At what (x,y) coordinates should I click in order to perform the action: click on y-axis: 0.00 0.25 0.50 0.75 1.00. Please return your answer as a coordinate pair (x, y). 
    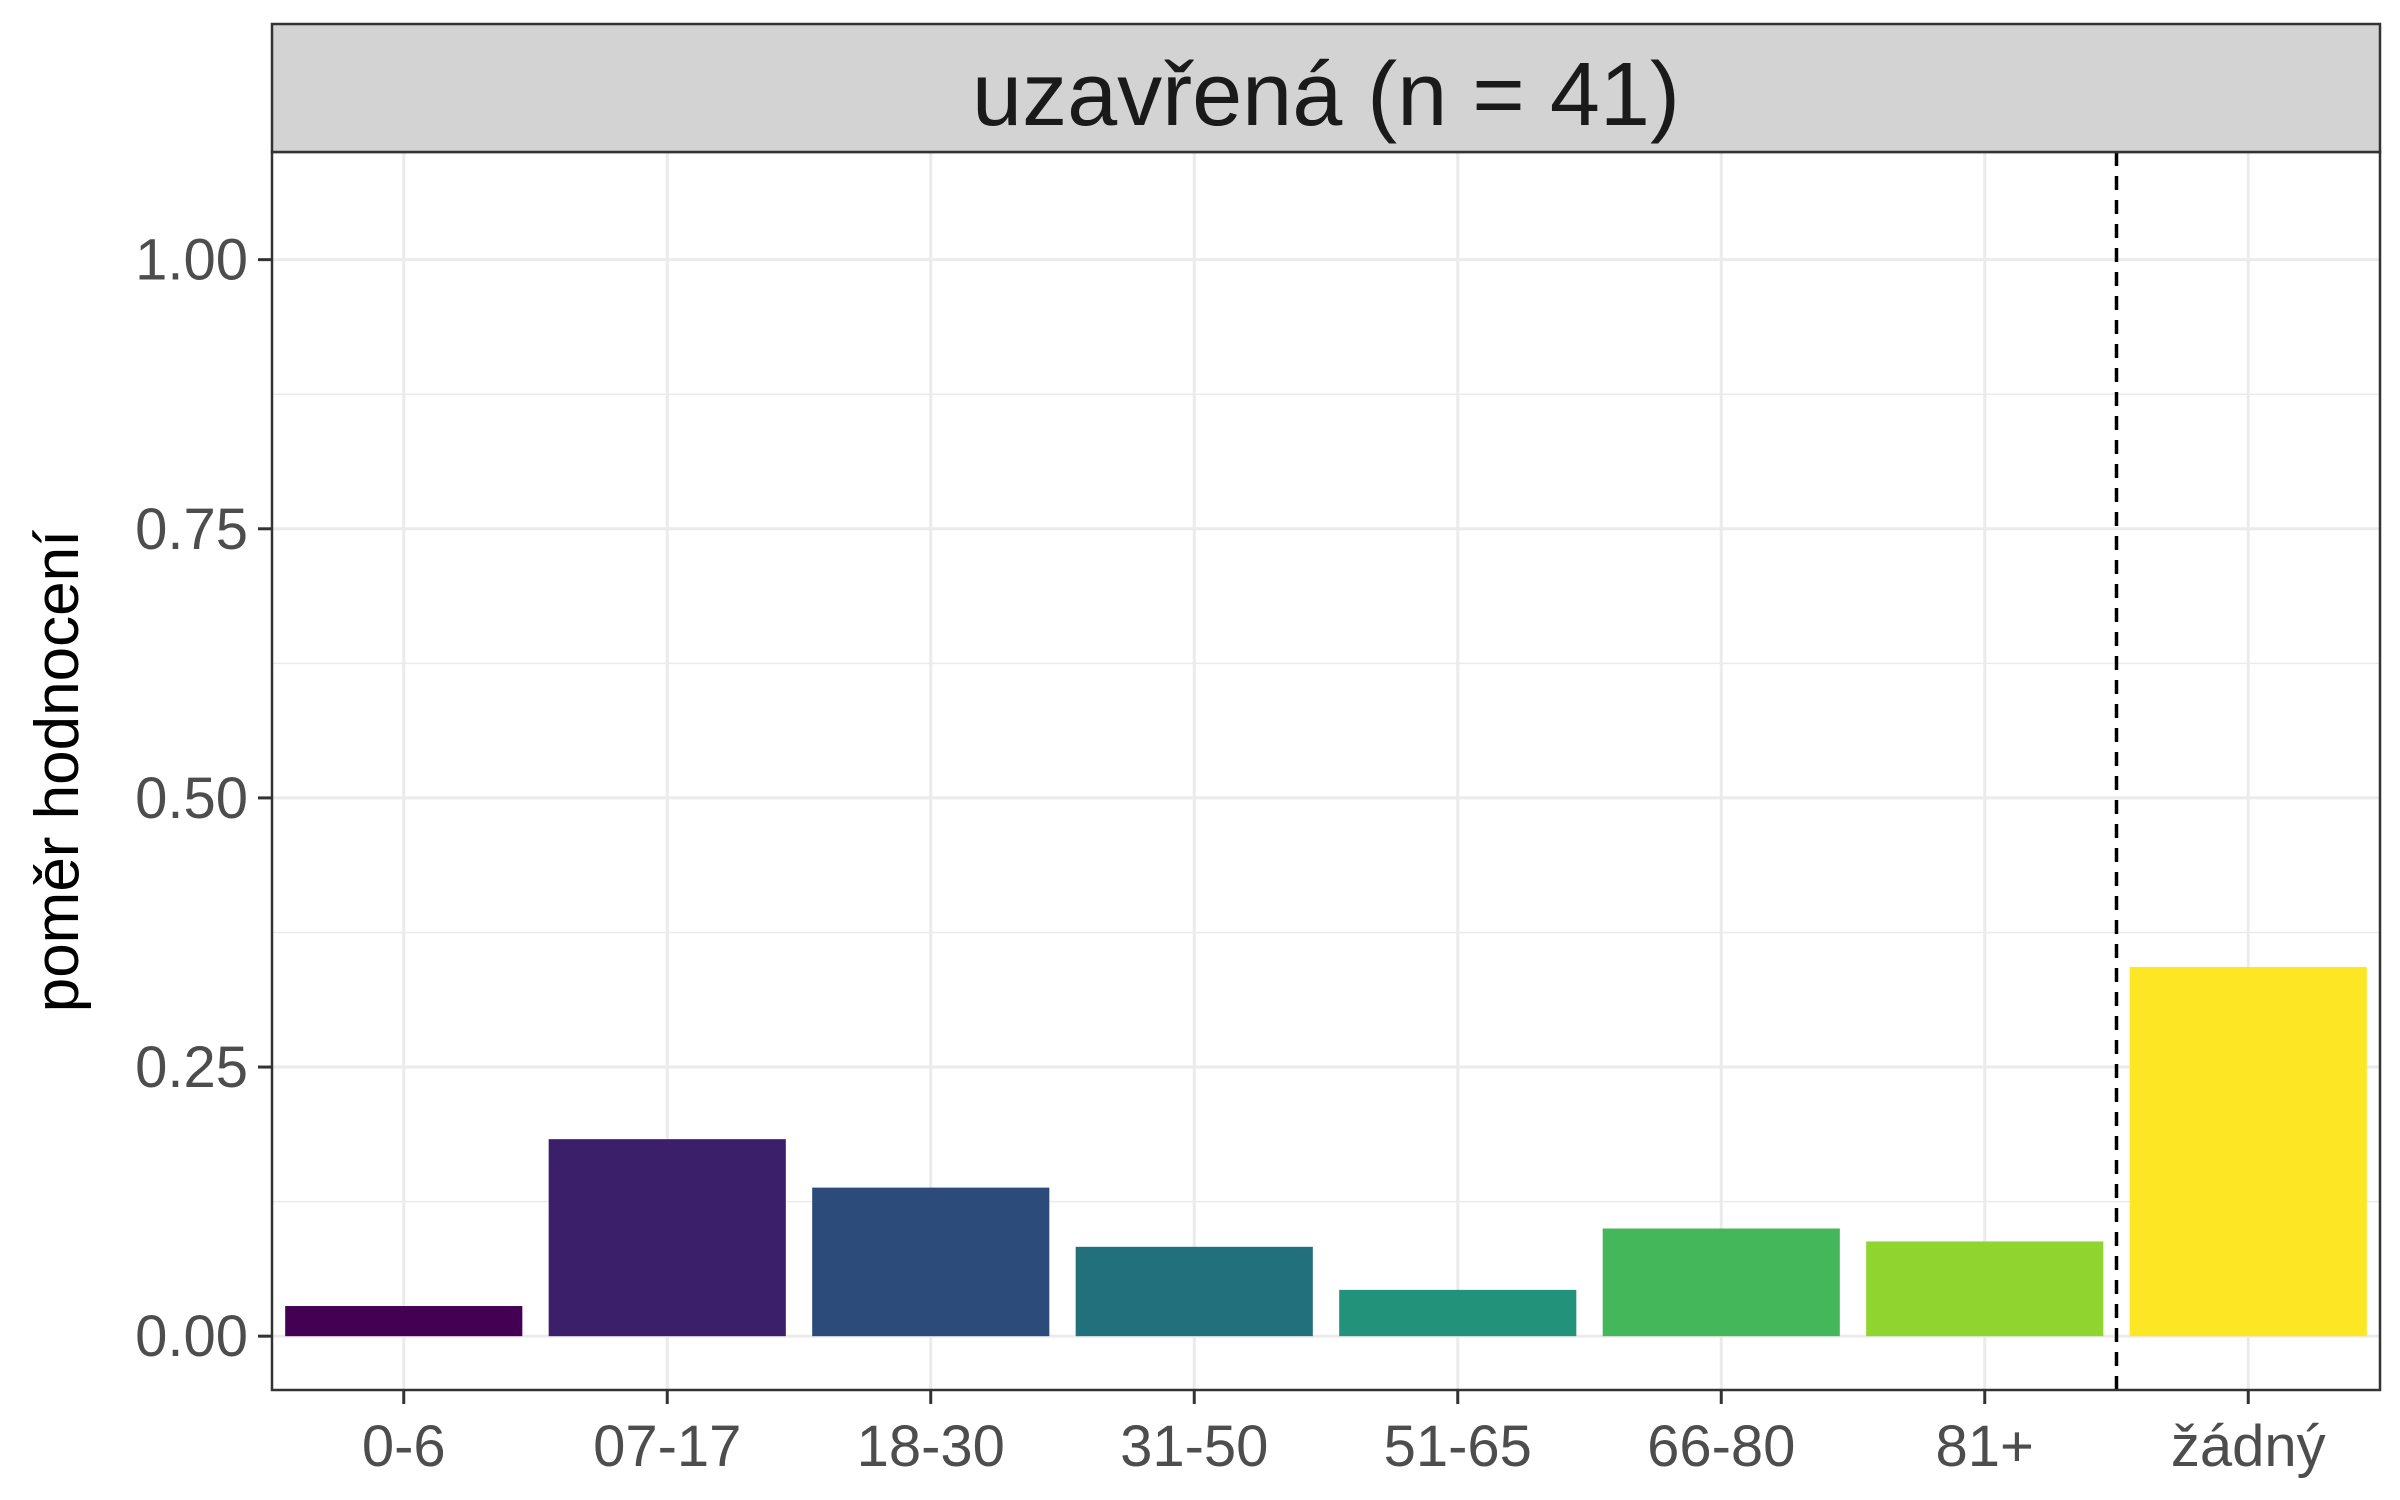
    Looking at the image, I should click on (203, 798).